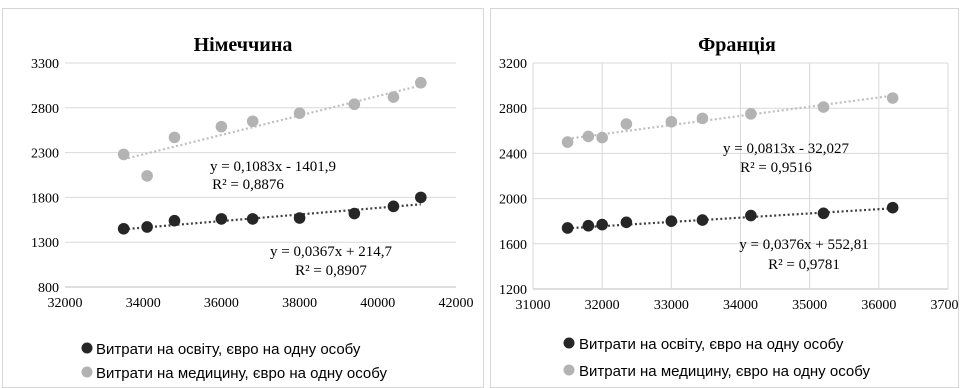  Describe the element at coordinates (248, 185) in the screenshot. I see `trend-r2-medicine: R² = 0,8876` at that location.